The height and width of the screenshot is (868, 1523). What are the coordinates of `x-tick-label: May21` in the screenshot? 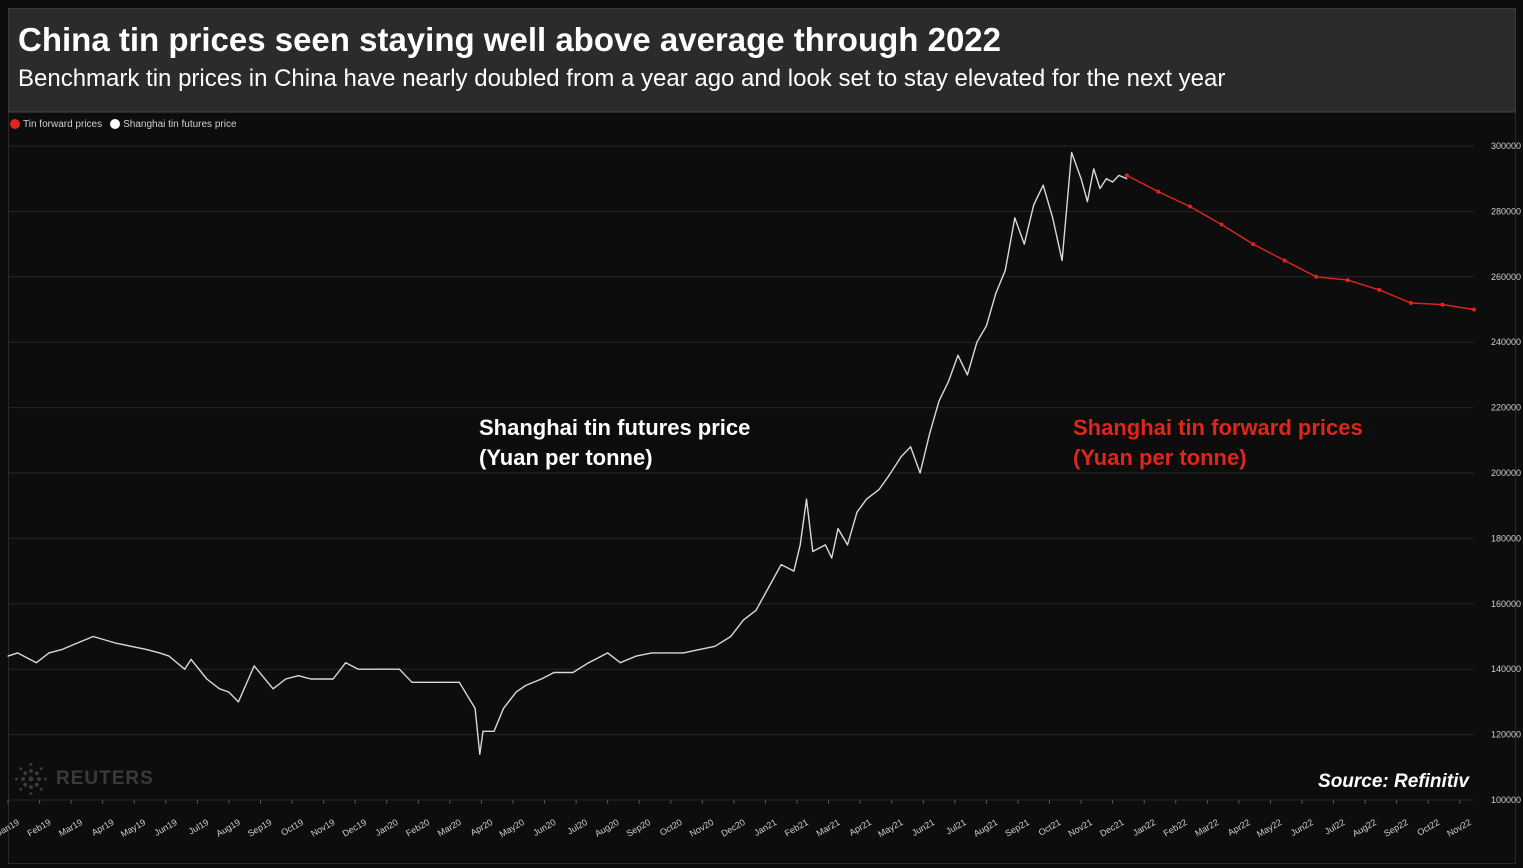 It's located at (890, 828).